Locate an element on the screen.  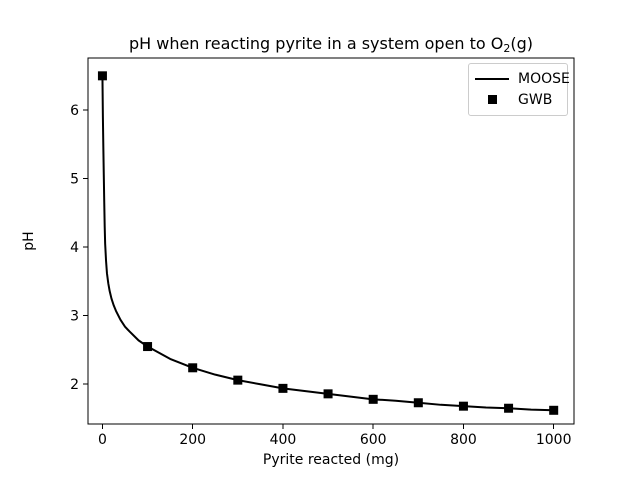
legend-line-sample is located at coordinates (492, 78).